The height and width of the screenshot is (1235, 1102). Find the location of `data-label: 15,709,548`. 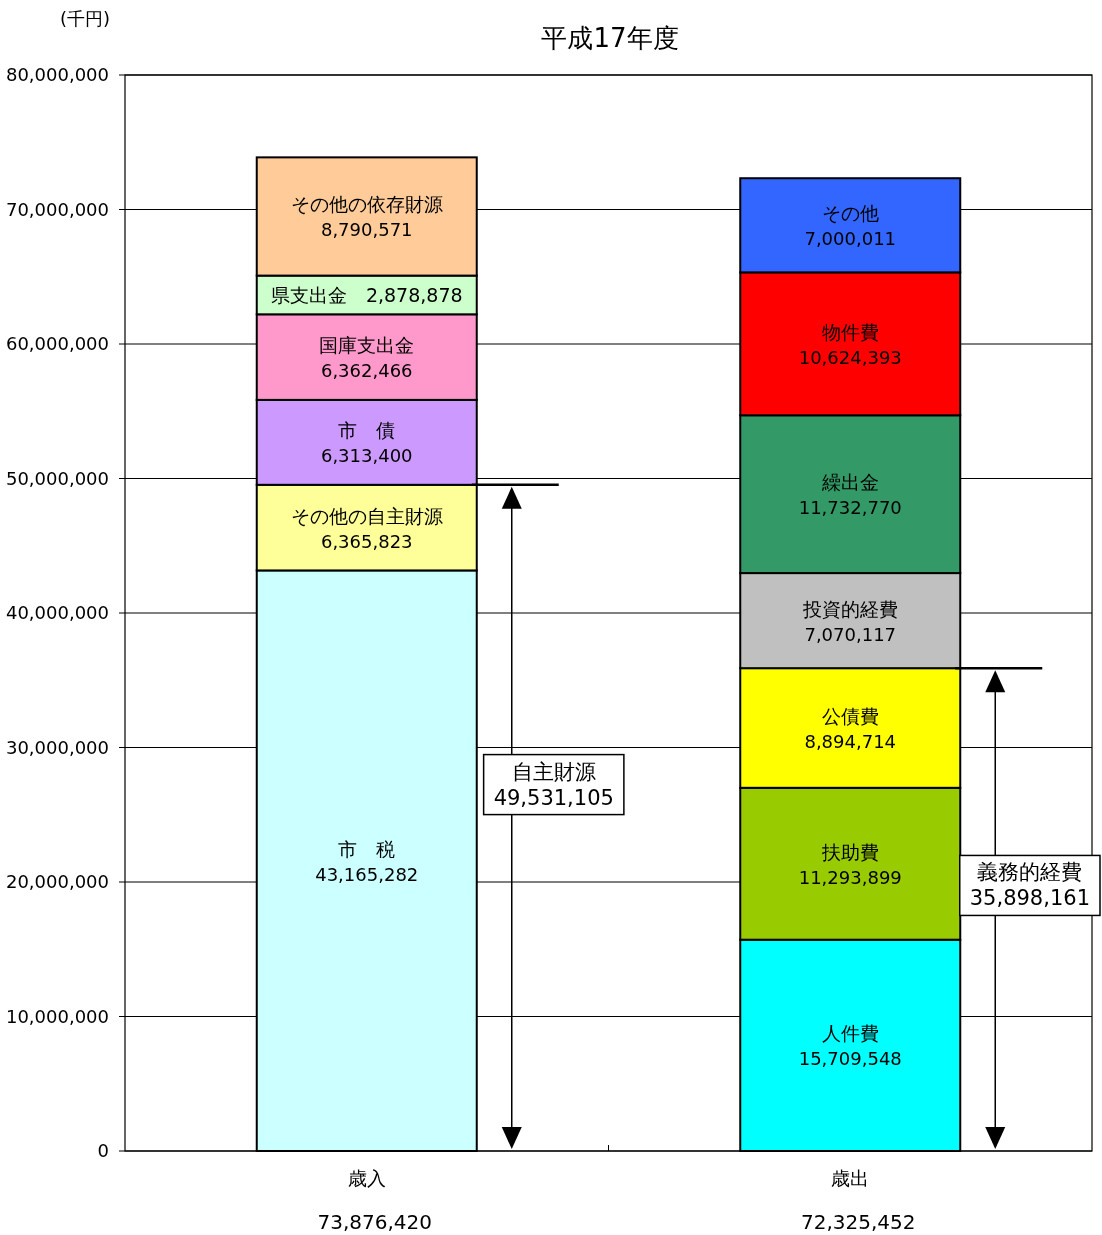

data-label: 15,709,548 is located at coordinates (850, 1059).